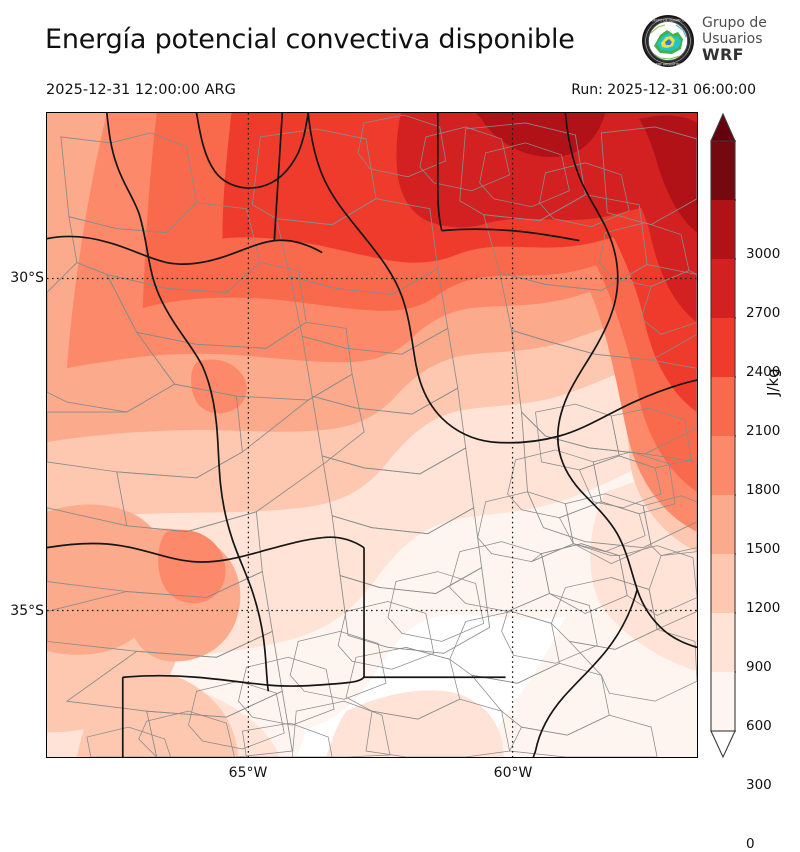 The width and height of the screenshot is (800, 852). What do you see at coordinates (763, 313) in the screenshot?
I see `colorbar-tick-2700: 2700` at bounding box center [763, 313].